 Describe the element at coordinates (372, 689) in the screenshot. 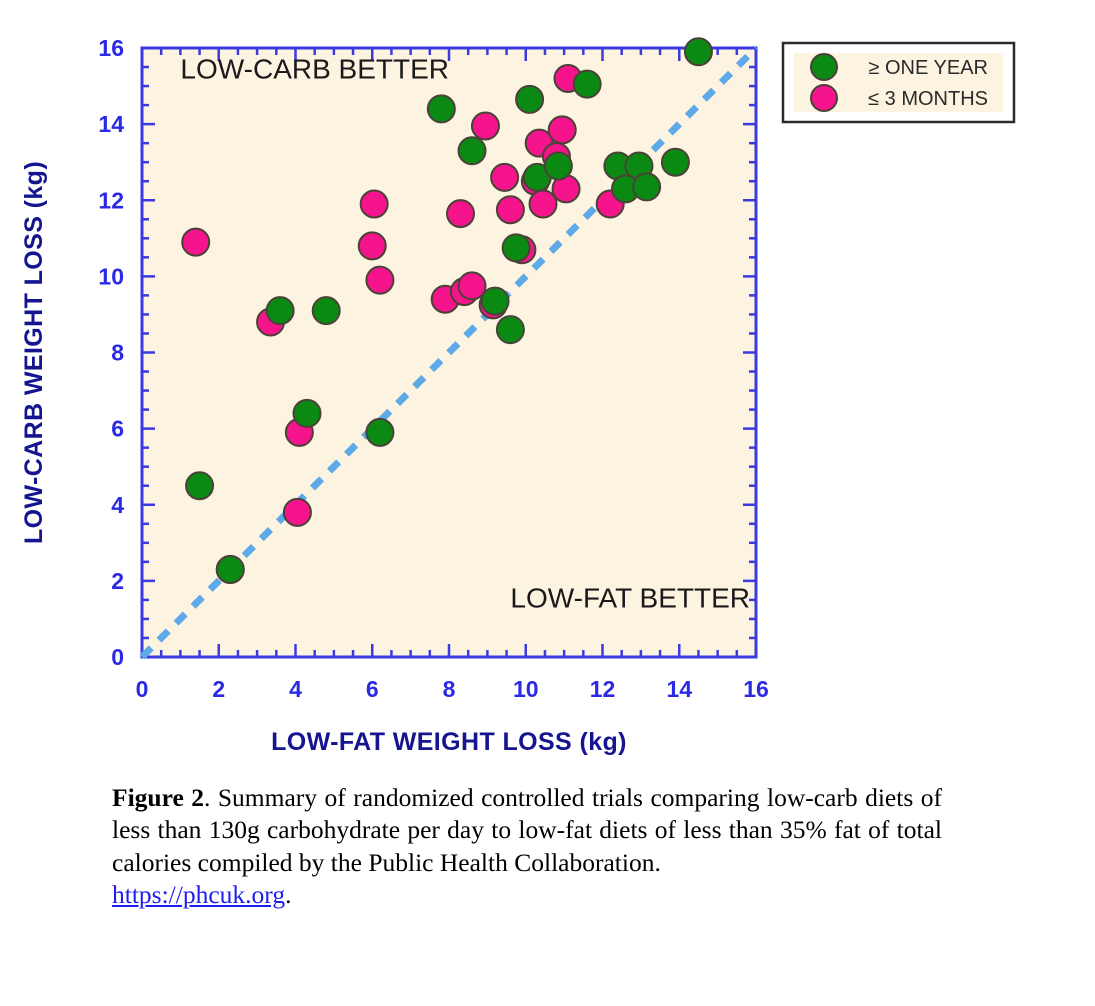

I see `x-tick-label: 6` at that location.